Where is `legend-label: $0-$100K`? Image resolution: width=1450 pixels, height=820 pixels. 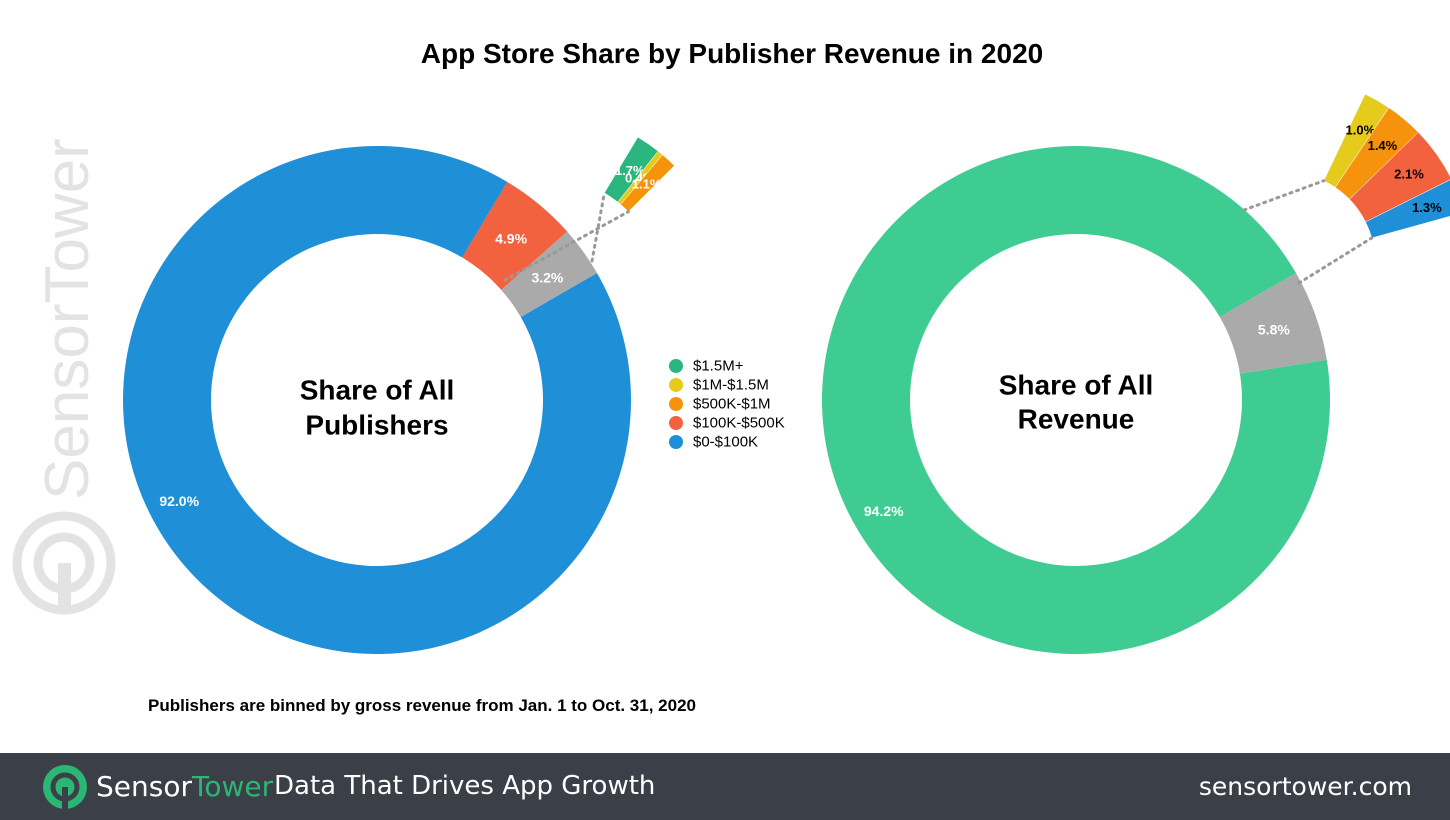 legend-label: $0-$100K is located at coordinates (725, 442).